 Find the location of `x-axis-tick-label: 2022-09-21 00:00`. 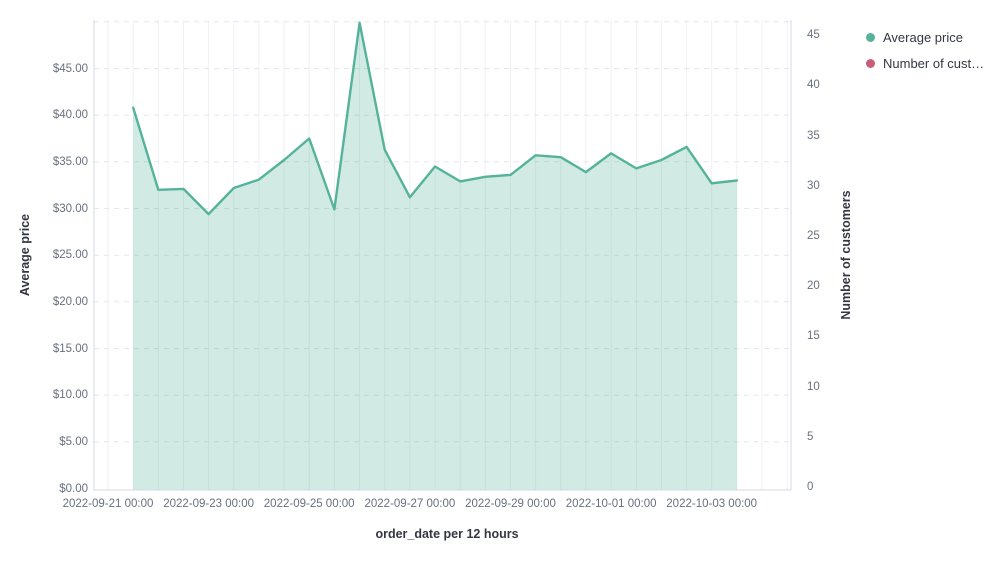

x-axis-tick-label: 2022-09-21 00:00 is located at coordinates (108, 504).